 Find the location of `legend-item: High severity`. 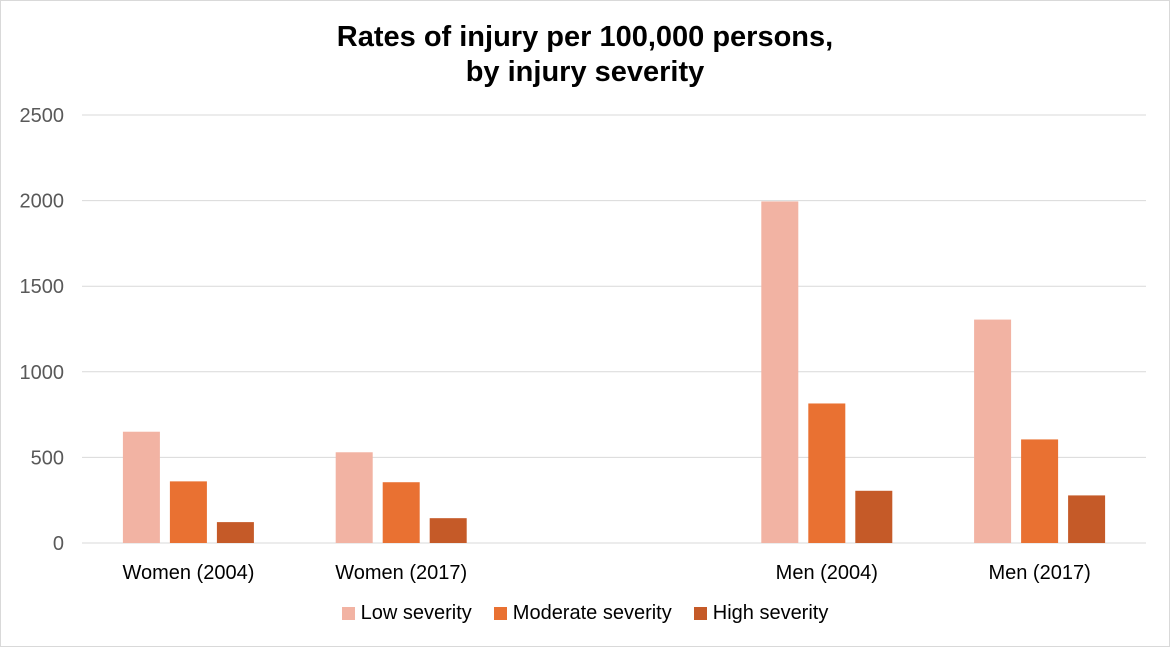

legend-item: High severity is located at coordinates (761, 613).